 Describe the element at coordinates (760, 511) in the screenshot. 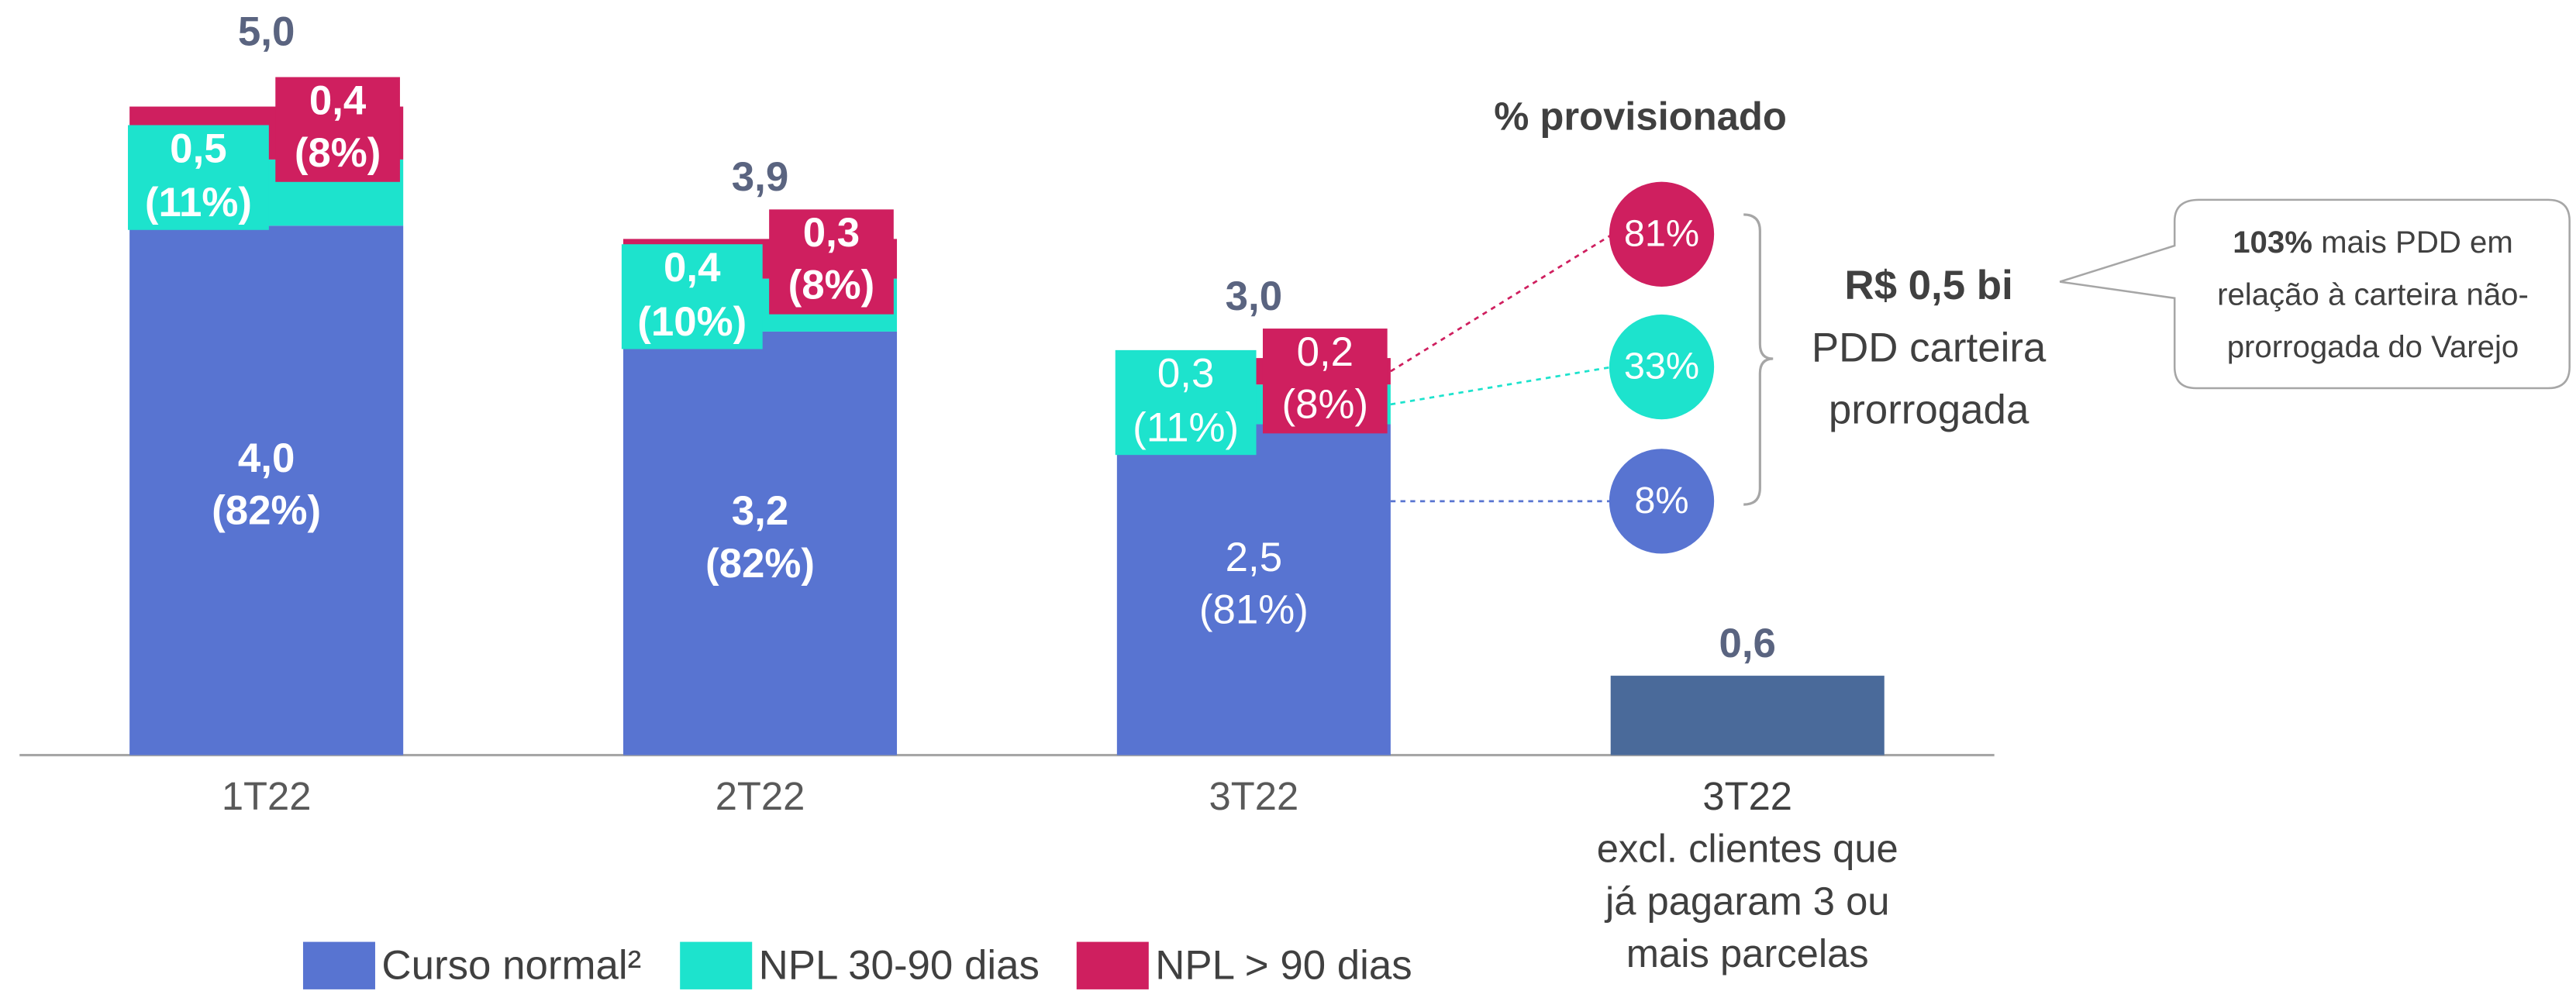

I see `value-label: 3,2` at that location.